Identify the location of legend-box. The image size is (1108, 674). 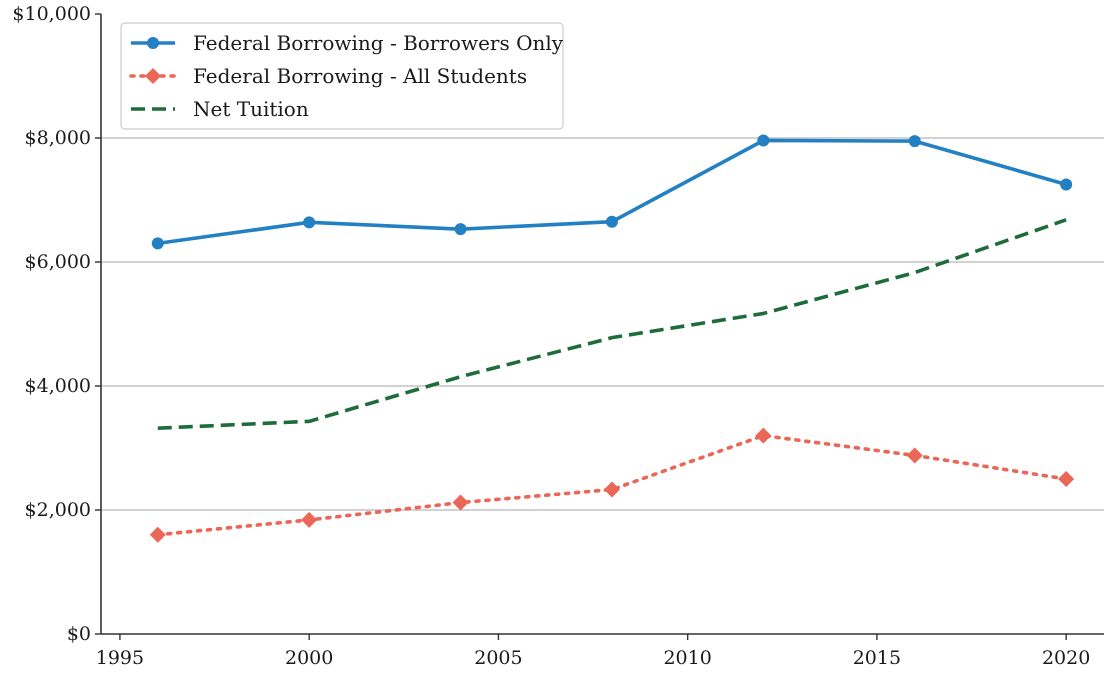
(342, 76).